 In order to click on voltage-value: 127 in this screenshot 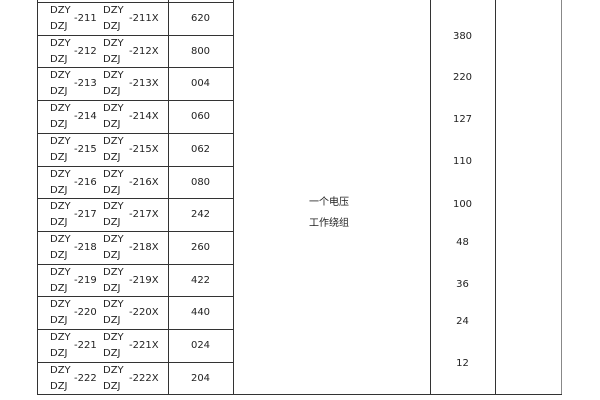, I will do `click(462, 119)`.